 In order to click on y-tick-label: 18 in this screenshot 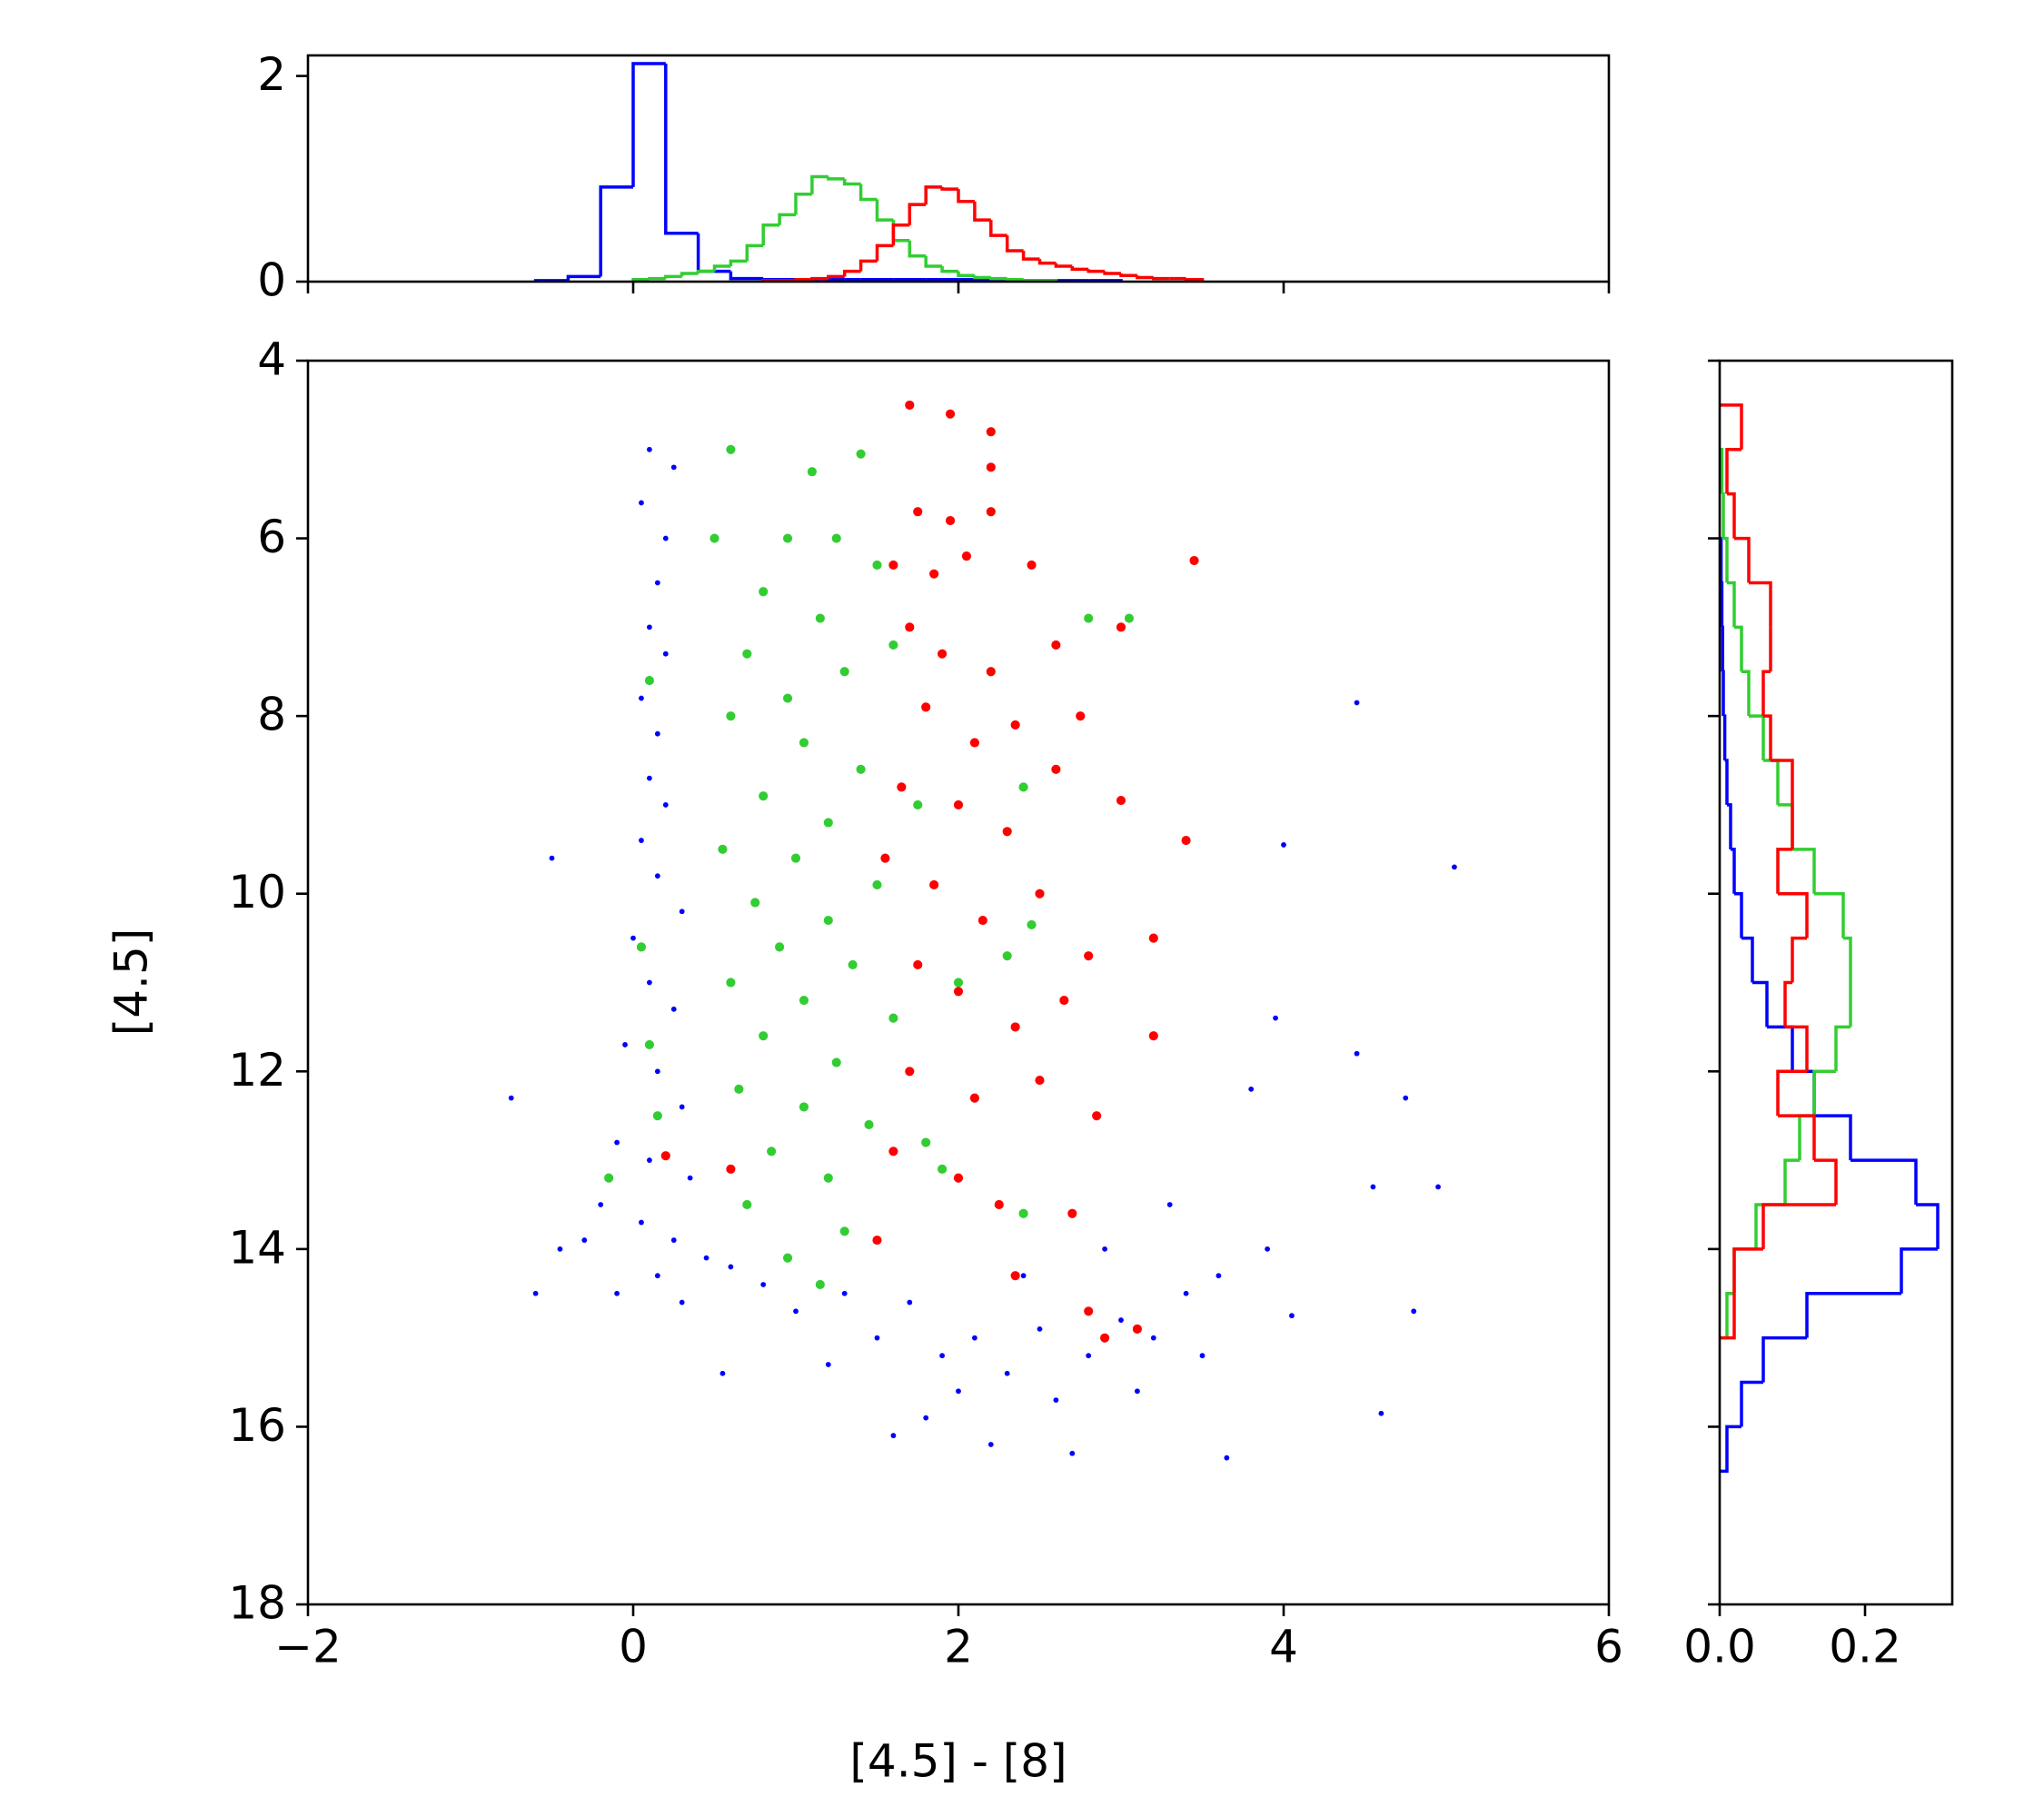, I will do `click(257, 1603)`.